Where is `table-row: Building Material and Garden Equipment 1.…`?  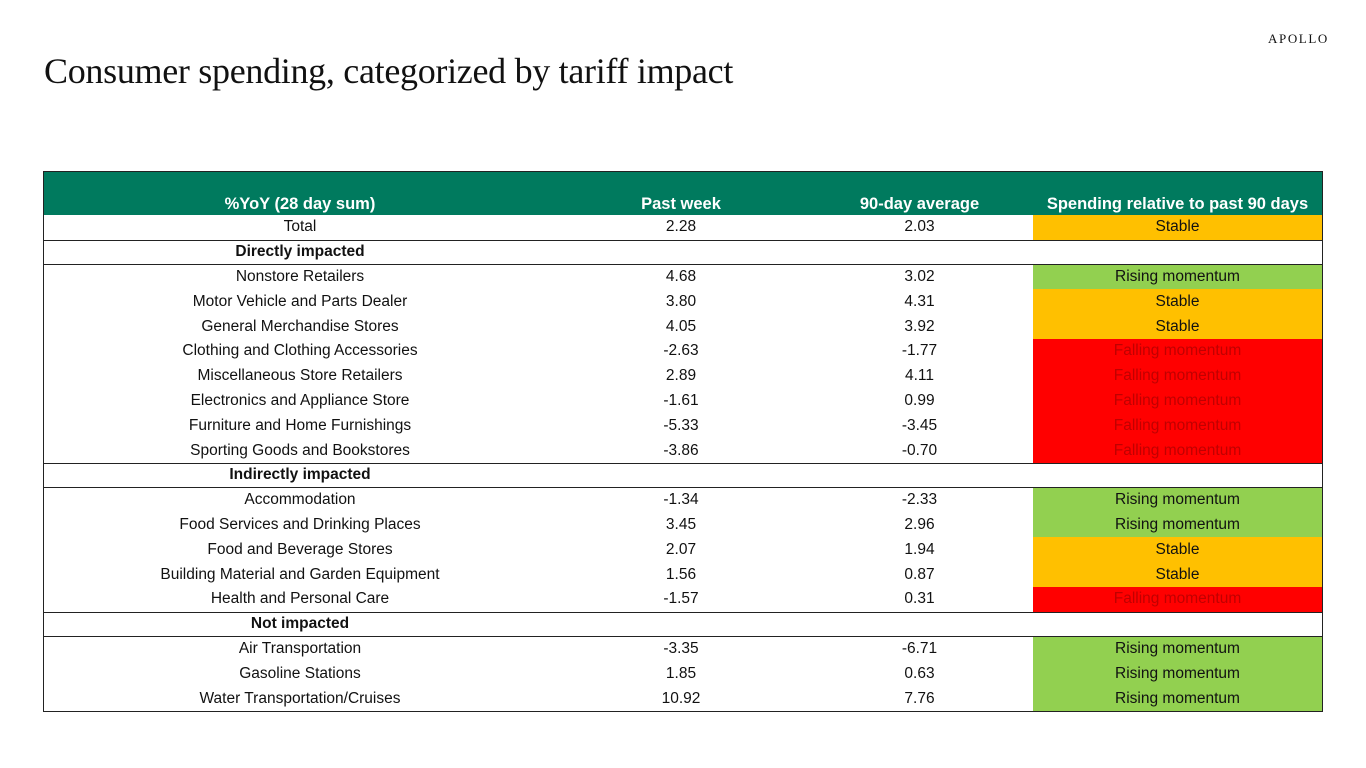 table-row: Building Material and Garden Equipment 1.… is located at coordinates (683, 574).